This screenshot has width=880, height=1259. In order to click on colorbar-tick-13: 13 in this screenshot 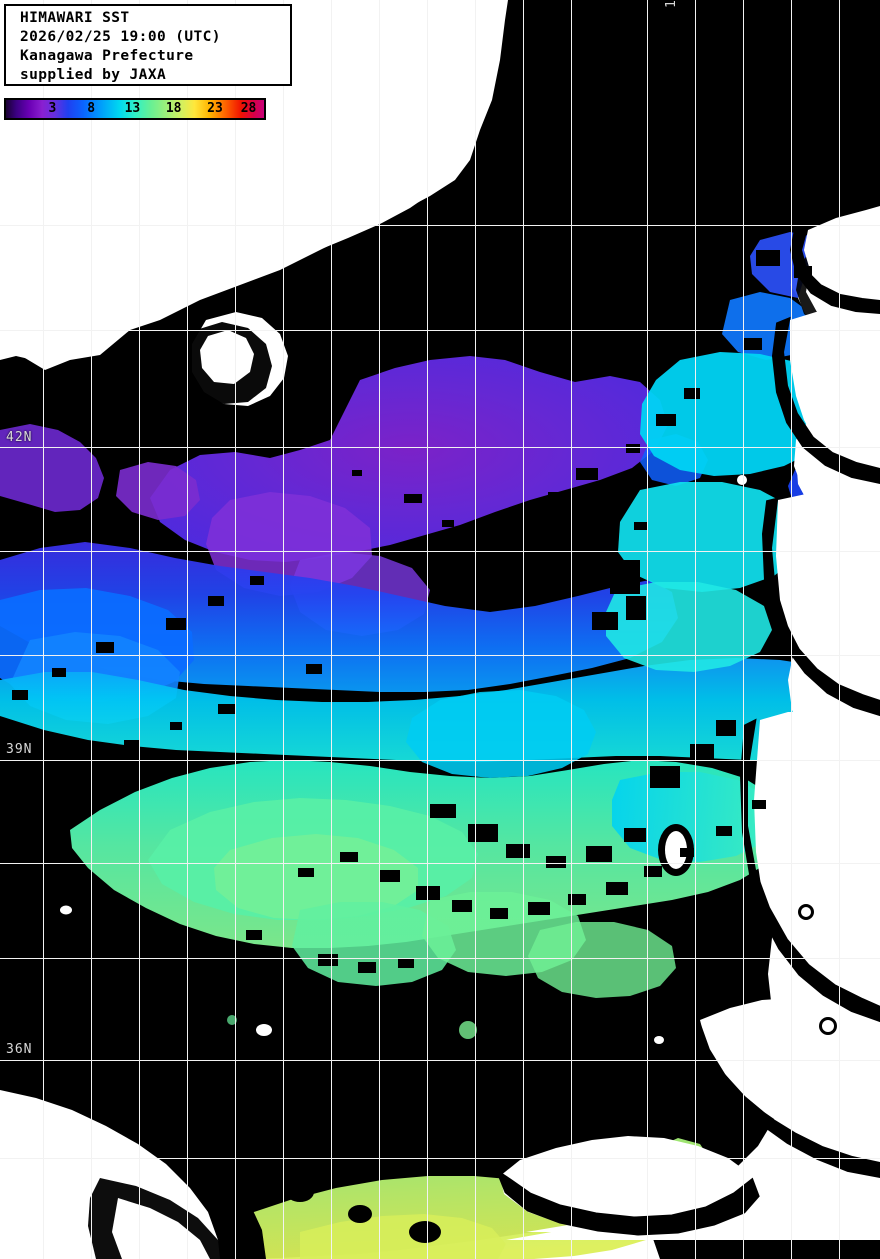, I will do `click(132, 108)`.